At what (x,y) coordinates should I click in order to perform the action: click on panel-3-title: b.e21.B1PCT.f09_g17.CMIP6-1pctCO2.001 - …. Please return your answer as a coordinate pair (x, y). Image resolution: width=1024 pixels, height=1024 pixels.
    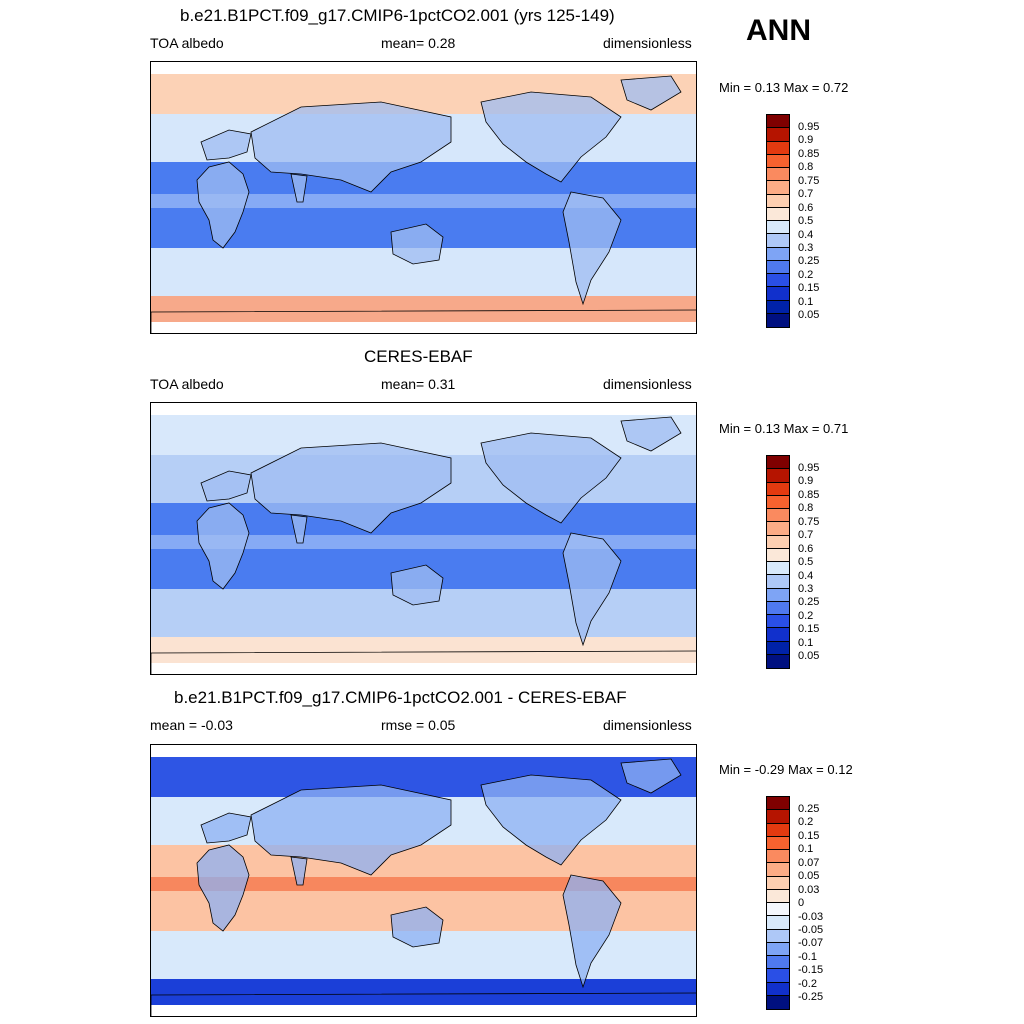
    Looking at the image, I should click on (400, 697).